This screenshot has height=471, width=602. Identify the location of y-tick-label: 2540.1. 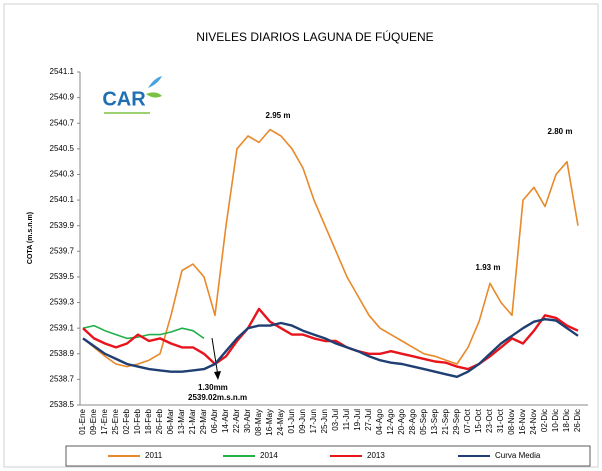
(62, 199).